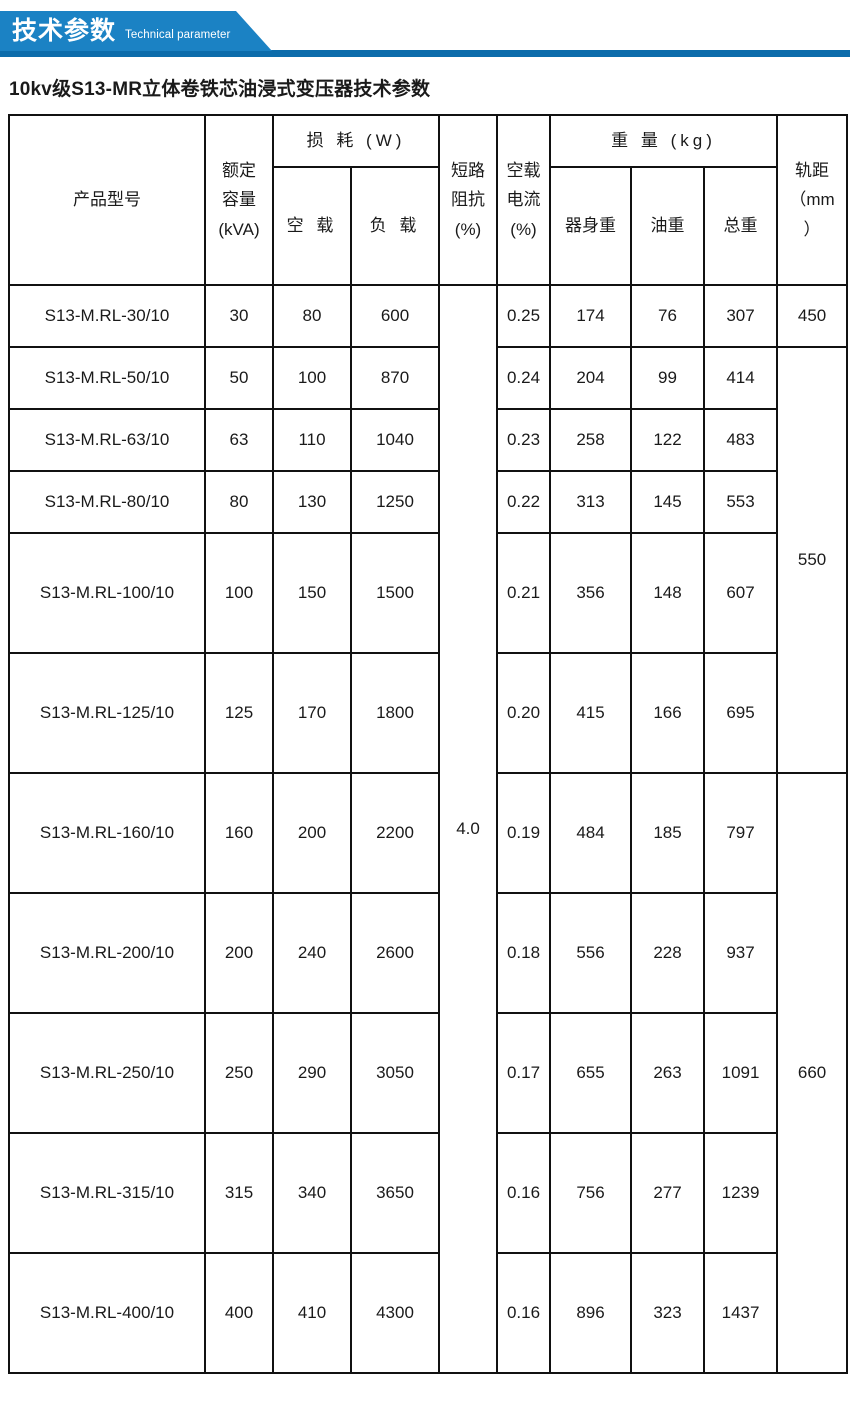 The width and height of the screenshot is (850, 1416). I want to click on col-header-model: 产品型号, so click(107, 200).